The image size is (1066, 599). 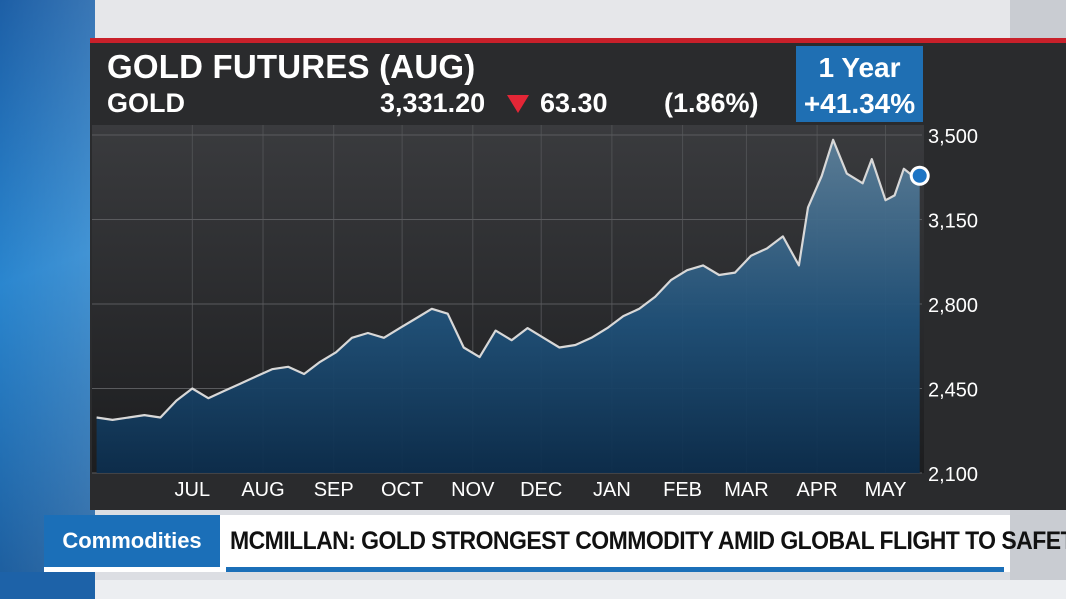 What do you see at coordinates (746, 490) in the screenshot?
I see `x-tick-label: MAR` at bounding box center [746, 490].